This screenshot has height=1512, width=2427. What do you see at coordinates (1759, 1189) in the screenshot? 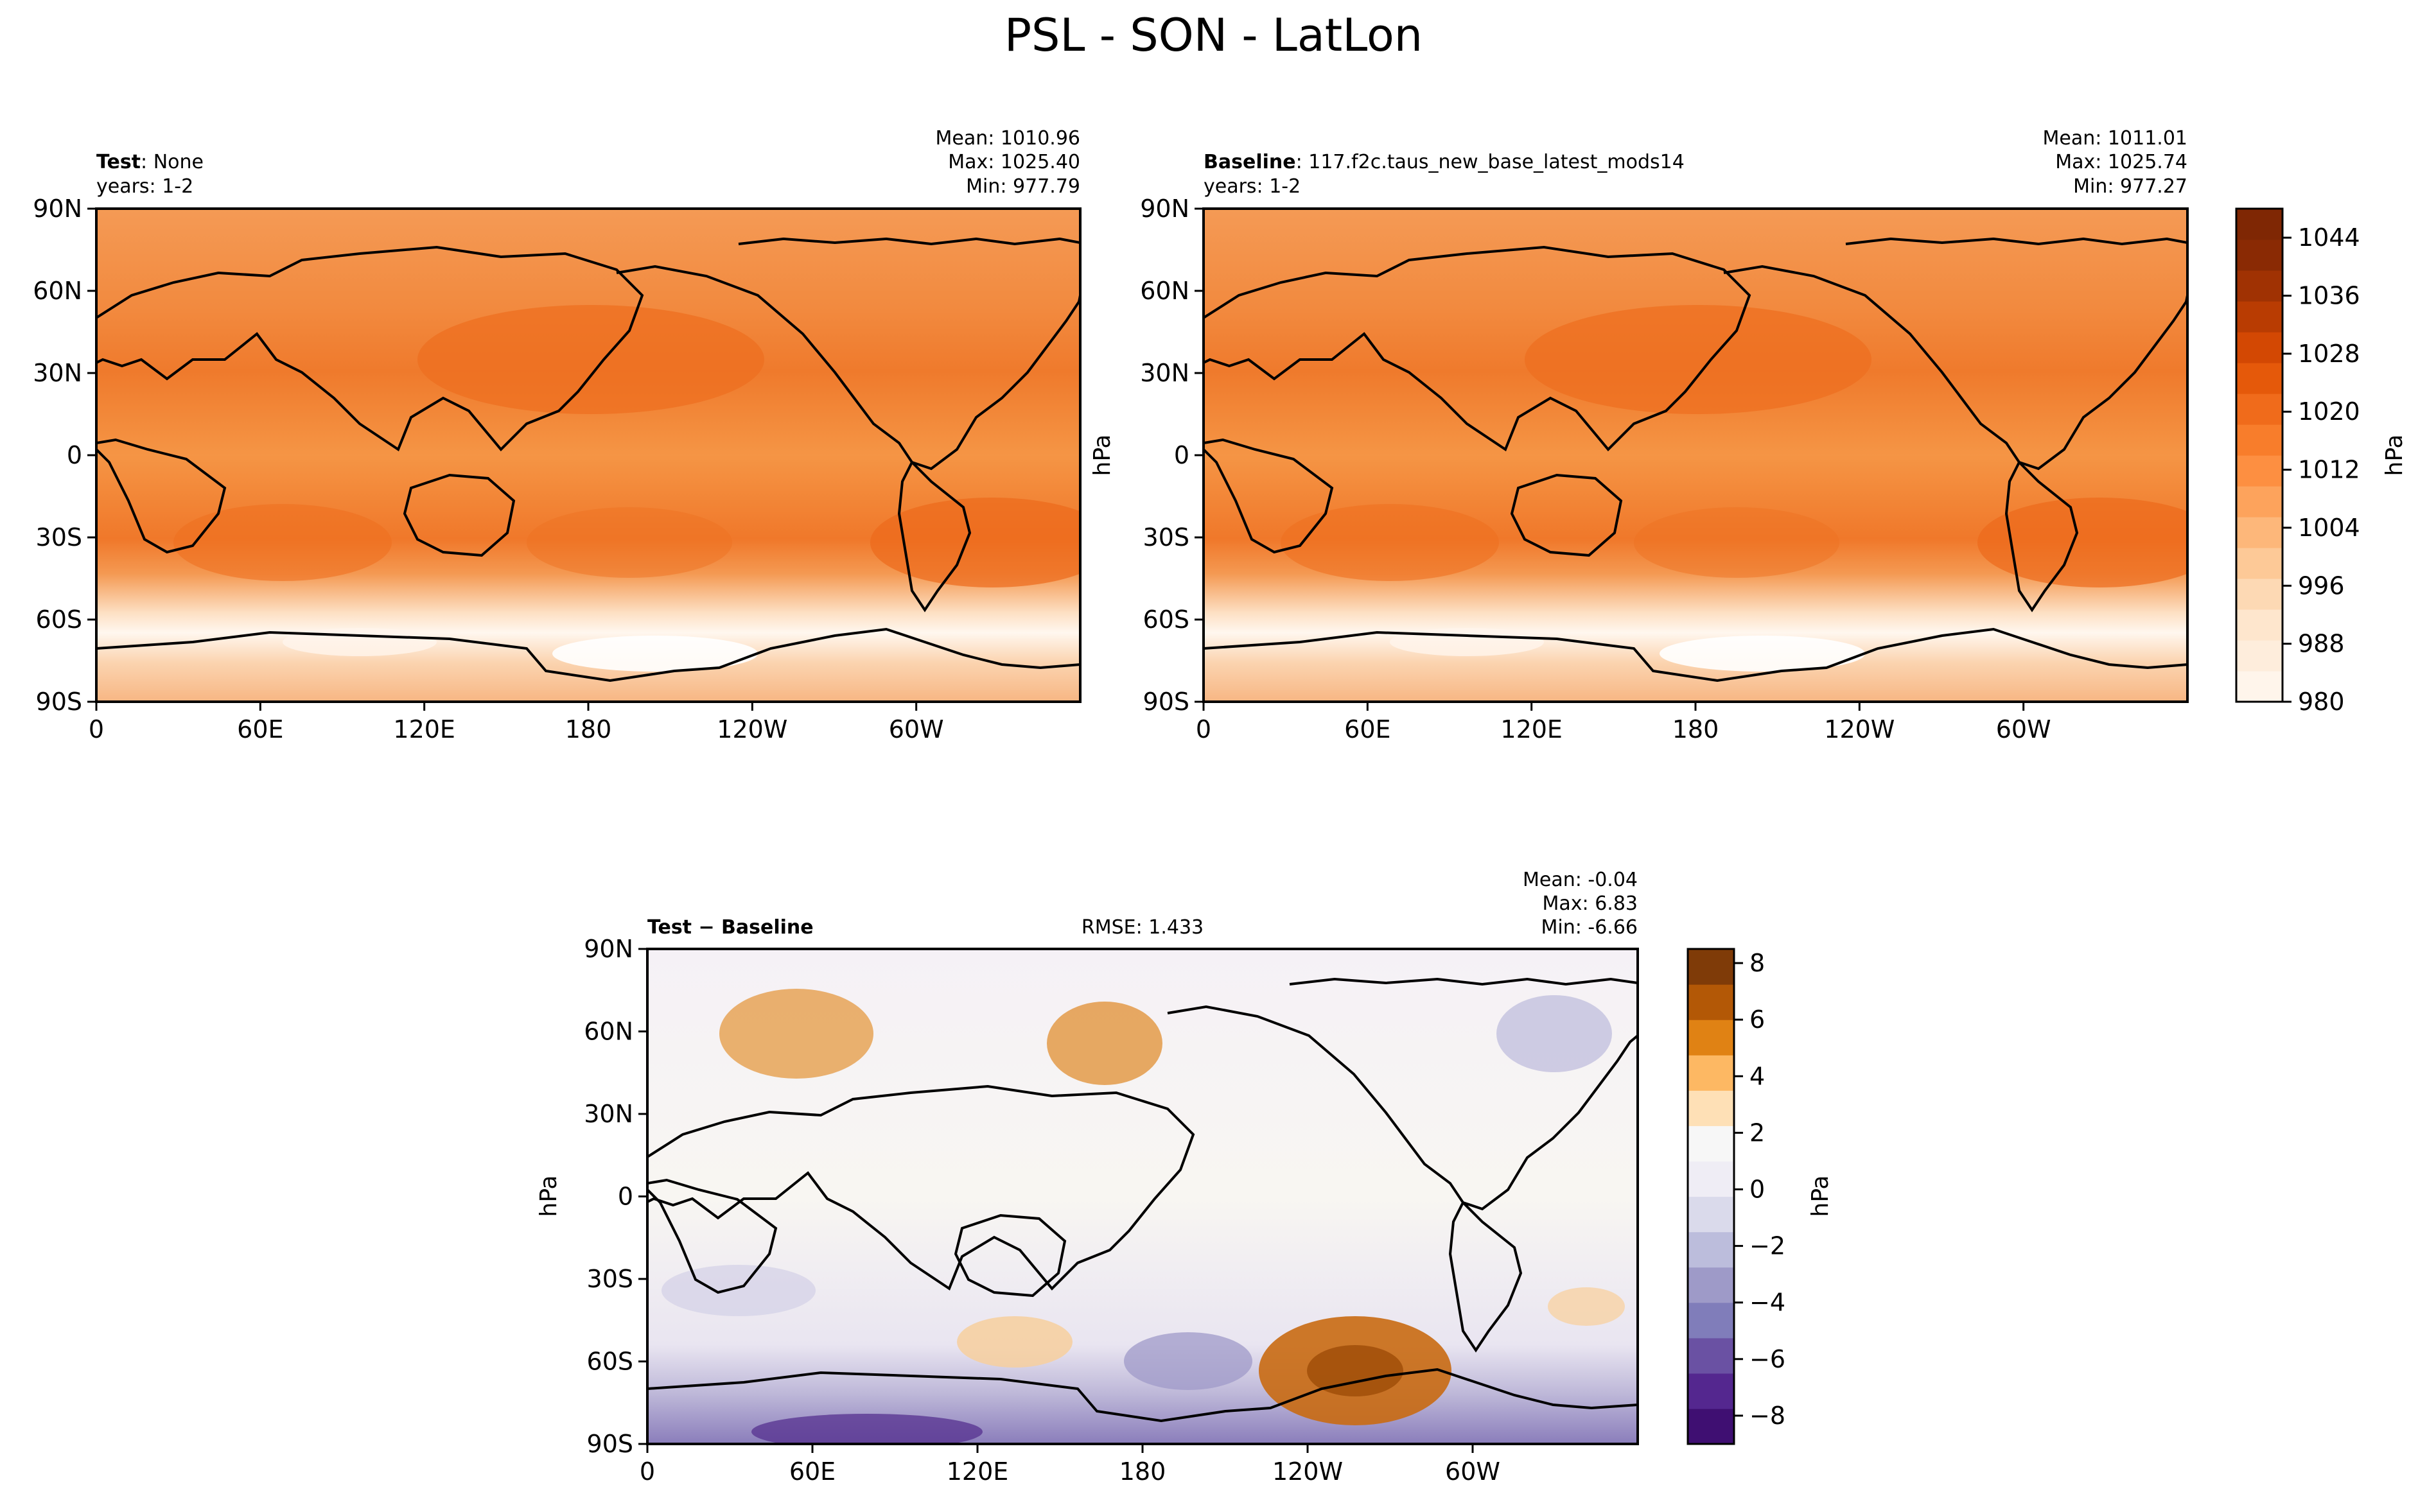
I see `colorbar-difference-ticks: 8 6 4 2 0 −2 −4 −6 −8` at bounding box center [1759, 1189].